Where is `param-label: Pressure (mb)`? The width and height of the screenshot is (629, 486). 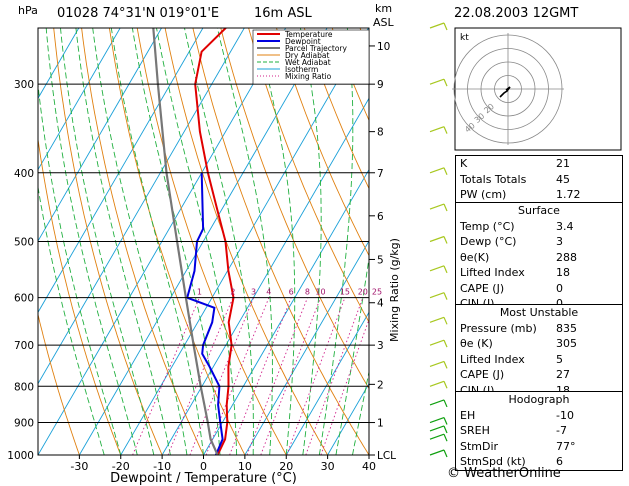 param-label: Pressure (mb) is located at coordinates (498, 328).